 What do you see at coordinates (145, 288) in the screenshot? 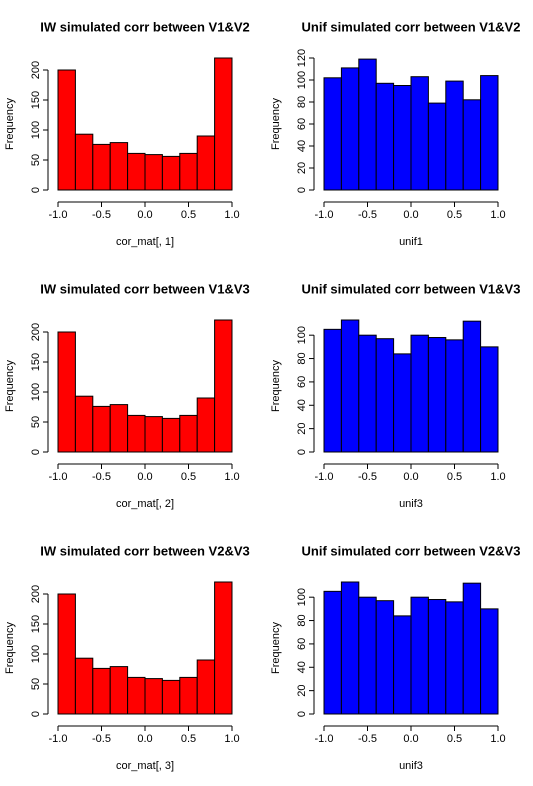
I see `chart-title: IW simulated corr between V1&V3` at bounding box center [145, 288].